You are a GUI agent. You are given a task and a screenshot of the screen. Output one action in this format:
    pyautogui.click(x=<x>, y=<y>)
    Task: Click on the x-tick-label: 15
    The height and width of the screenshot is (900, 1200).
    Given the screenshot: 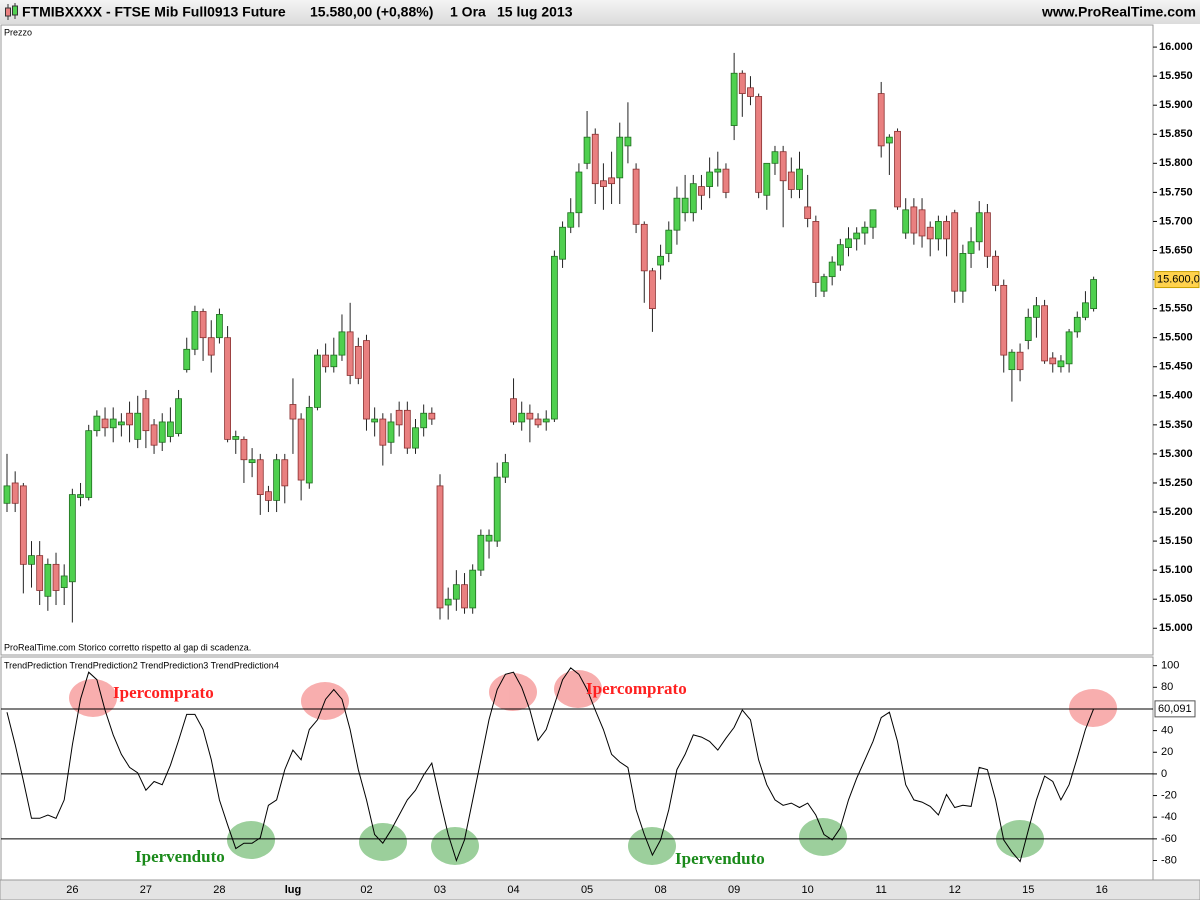 What is the action you would take?
    pyautogui.click(x=1028, y=890)
    